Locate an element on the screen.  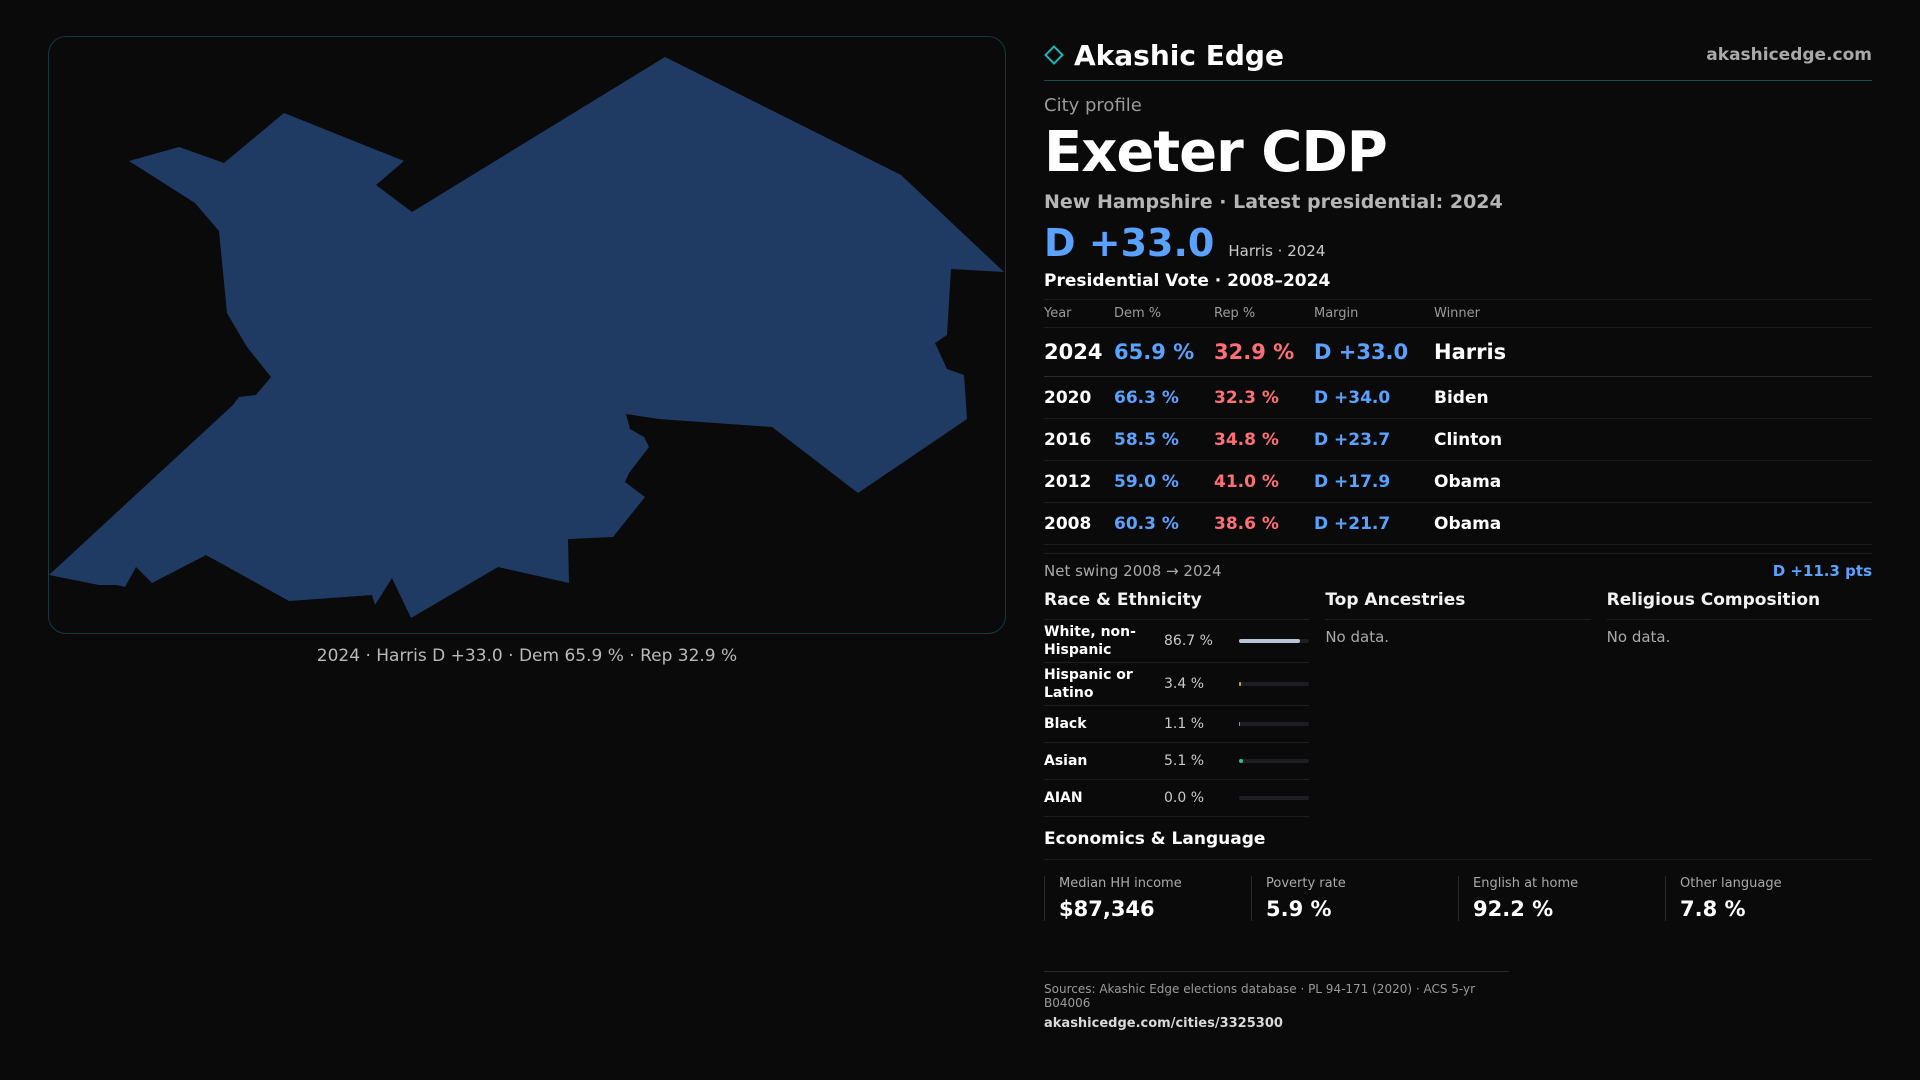
race-label: Black is located at coordinates (1065, 724).